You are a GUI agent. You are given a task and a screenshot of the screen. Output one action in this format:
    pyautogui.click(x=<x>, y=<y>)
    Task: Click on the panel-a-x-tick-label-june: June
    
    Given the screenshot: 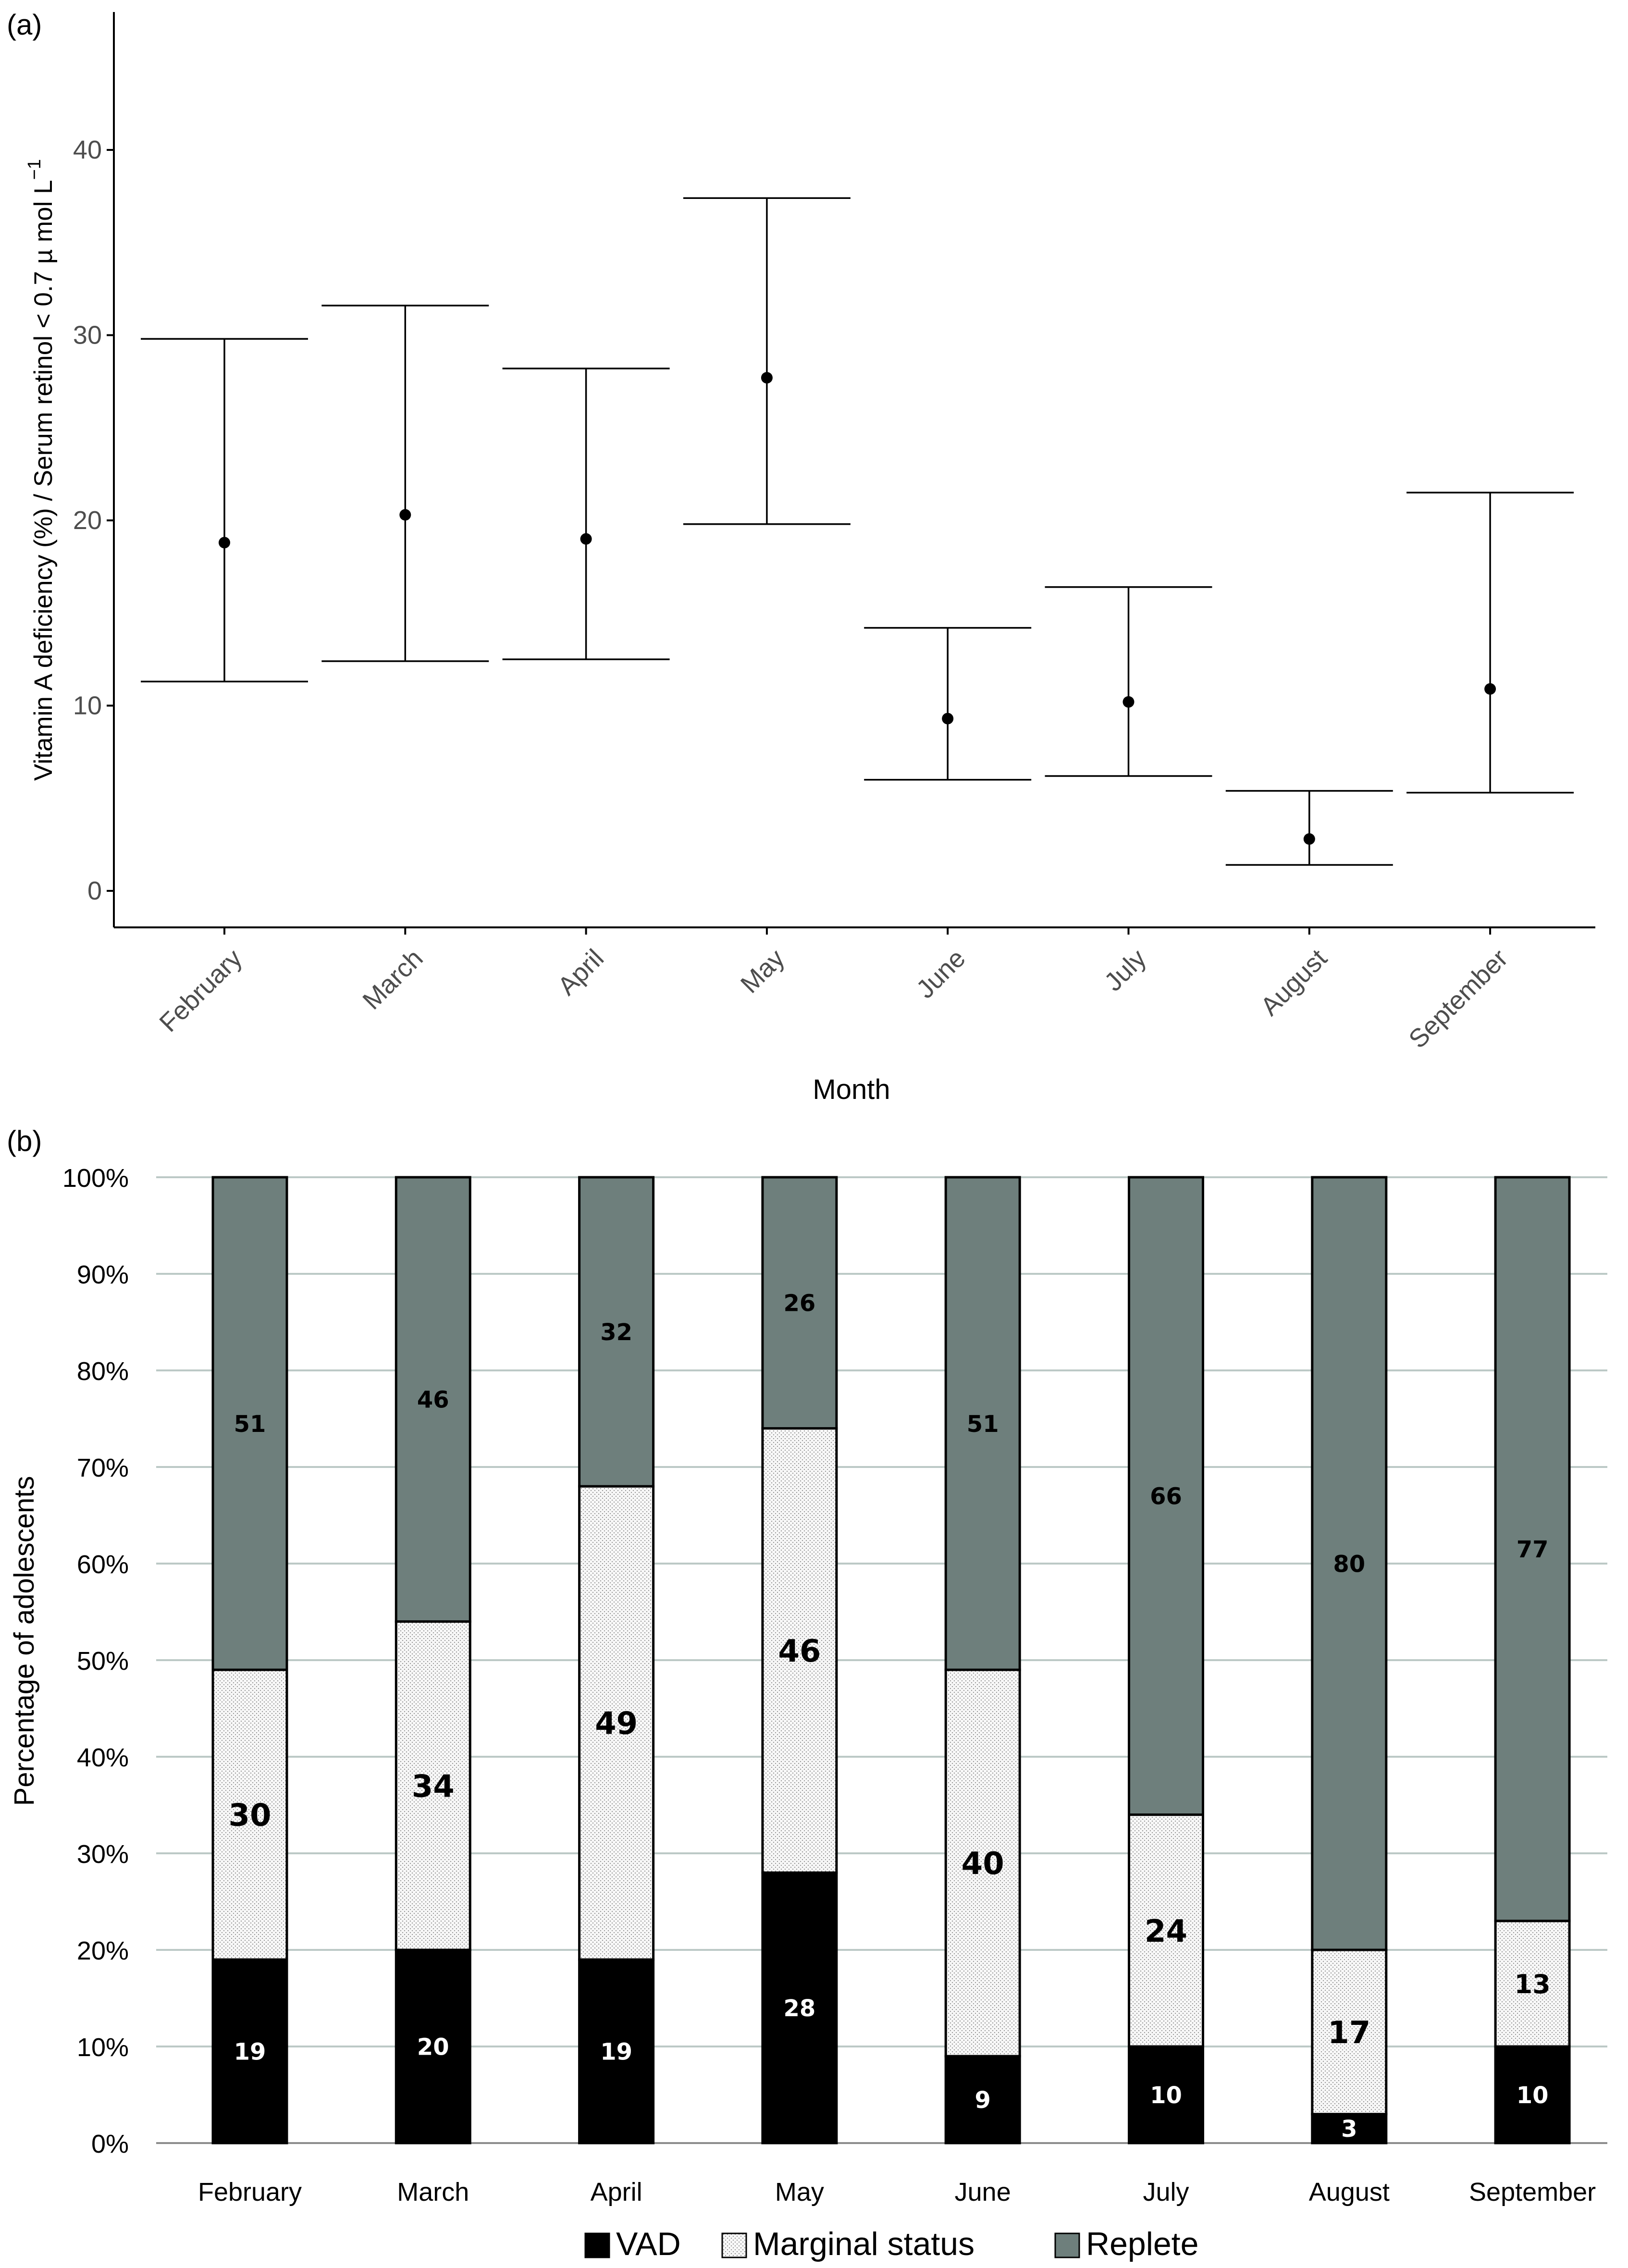 What is the action you would take?
    pyautogui.click(x=941, y=974)
    